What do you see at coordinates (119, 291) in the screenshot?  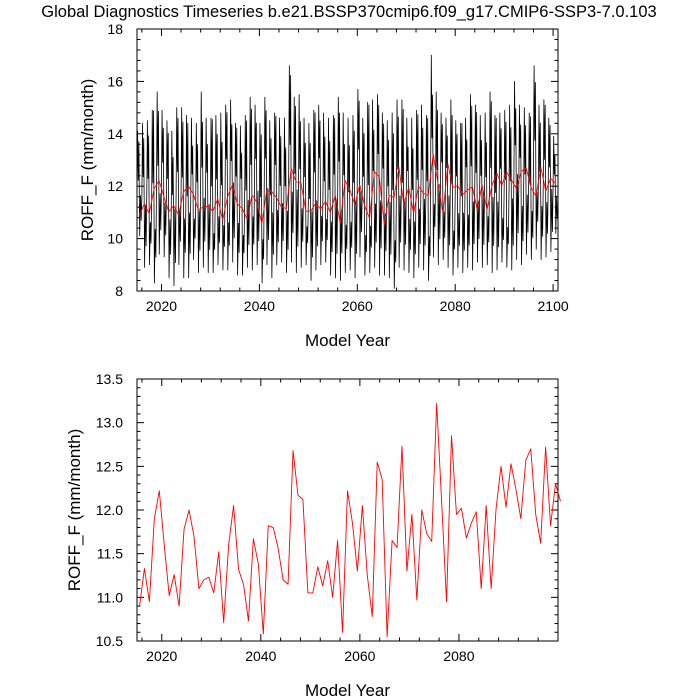 I see `y-tick-label: 8` at bounding box center [119, 291].